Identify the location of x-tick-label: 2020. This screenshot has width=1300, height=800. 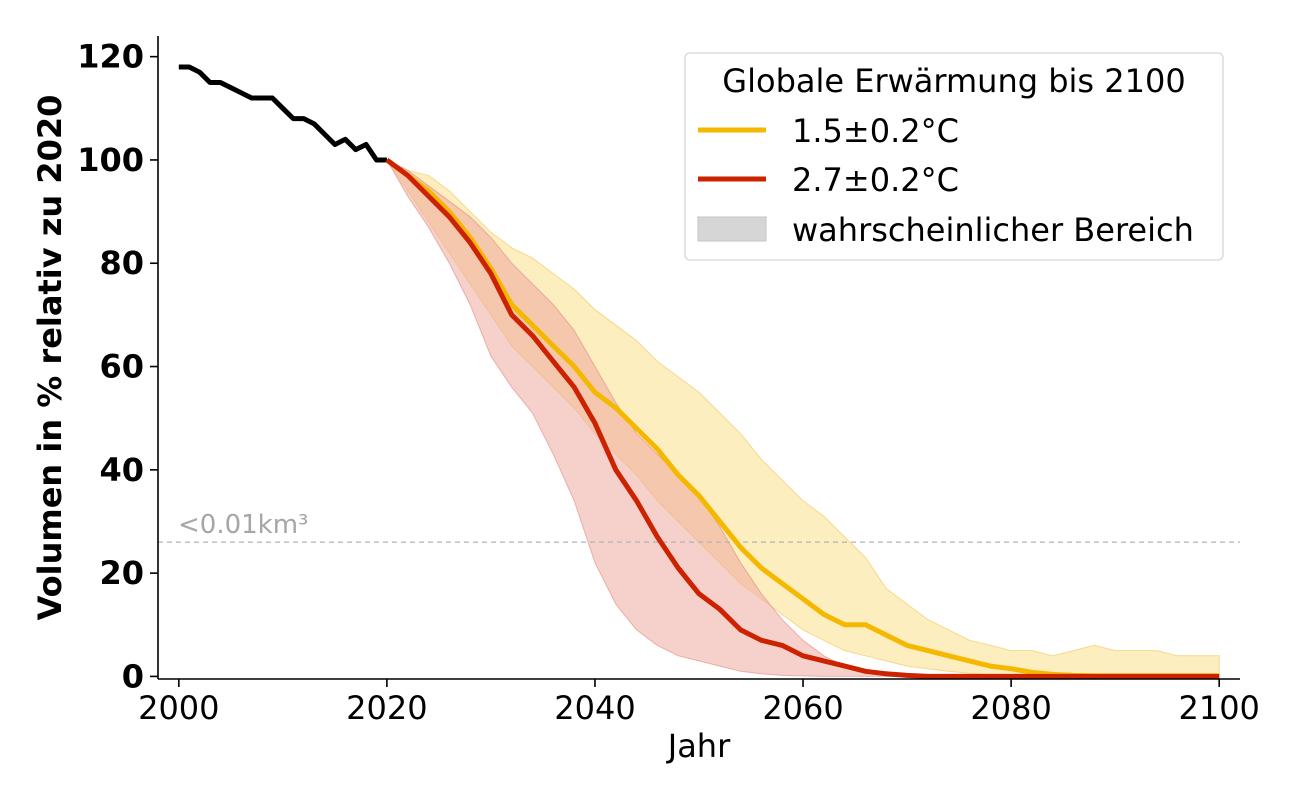
(386, 708).